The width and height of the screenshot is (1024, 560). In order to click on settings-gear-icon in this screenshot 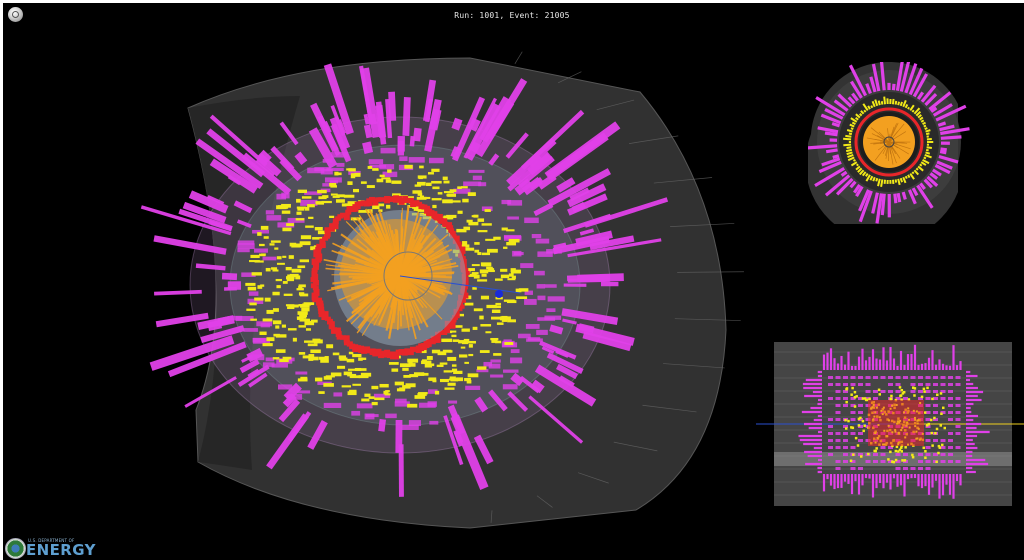, I will do `click(15, 14)`.